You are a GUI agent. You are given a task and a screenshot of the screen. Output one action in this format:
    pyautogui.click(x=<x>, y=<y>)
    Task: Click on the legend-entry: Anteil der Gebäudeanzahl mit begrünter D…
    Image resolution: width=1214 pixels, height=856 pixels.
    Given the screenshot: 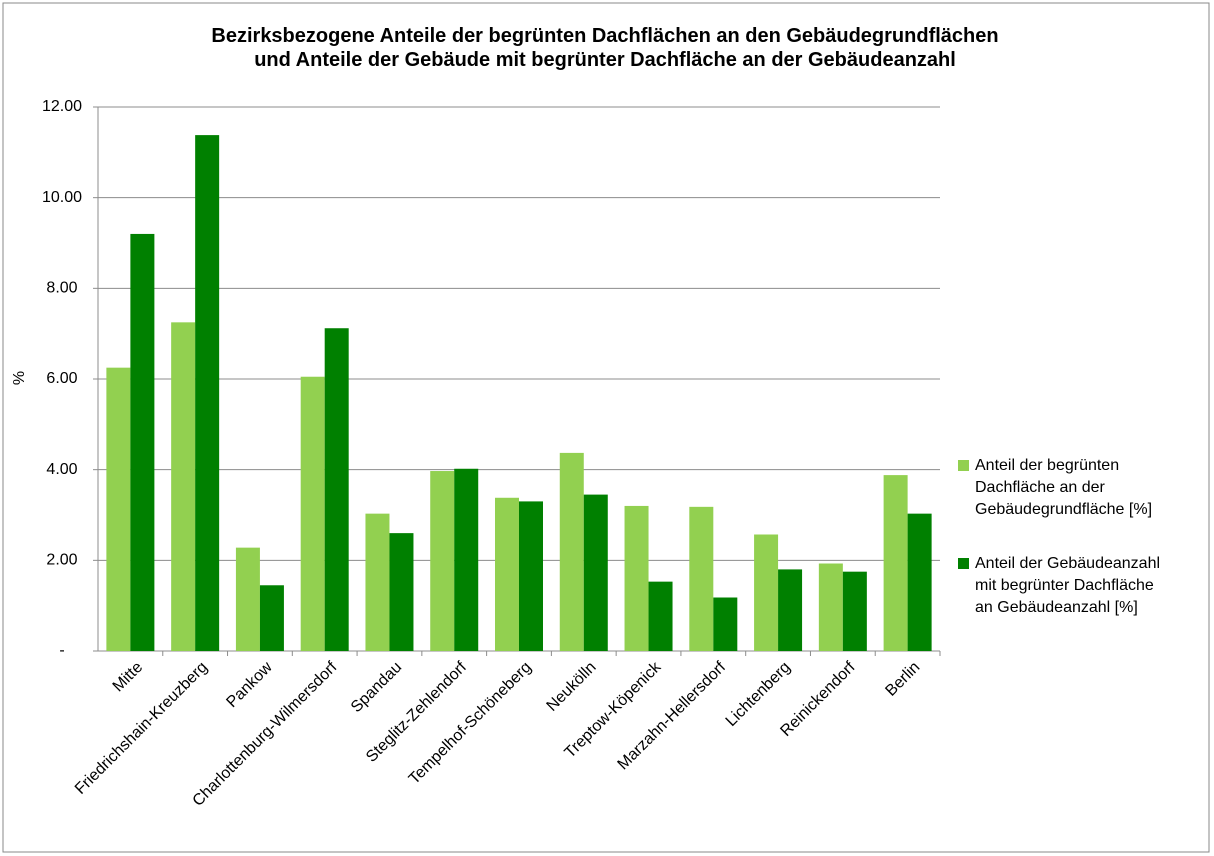 What is the action you would take?
    pyautogui.click(x=1061, y=586)
    